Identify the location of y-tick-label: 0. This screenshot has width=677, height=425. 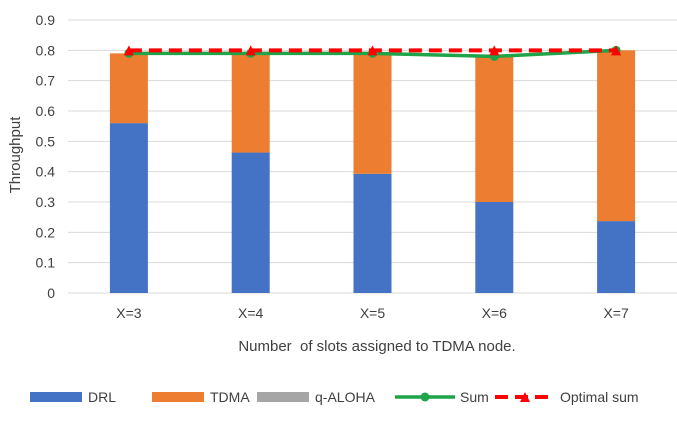
(51, 293).